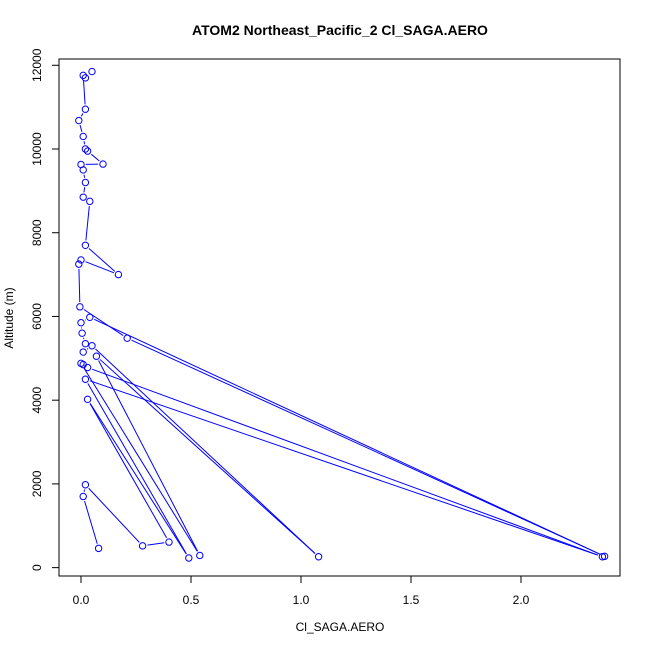  What do you see at coordinates (37, 483) in the screenshot?
I see `y-tick-label: 2000` at bounding box center [37, 483].